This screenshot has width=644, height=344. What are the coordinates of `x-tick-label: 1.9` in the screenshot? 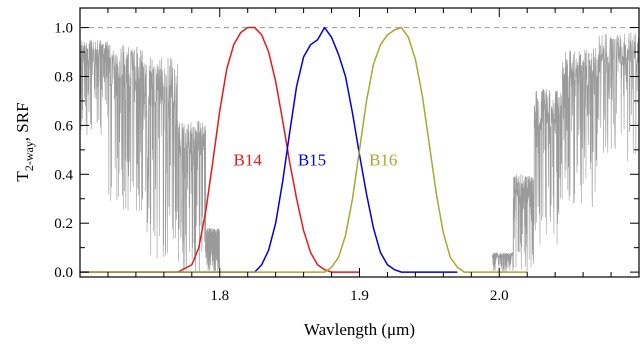 It's located at (359, 296).